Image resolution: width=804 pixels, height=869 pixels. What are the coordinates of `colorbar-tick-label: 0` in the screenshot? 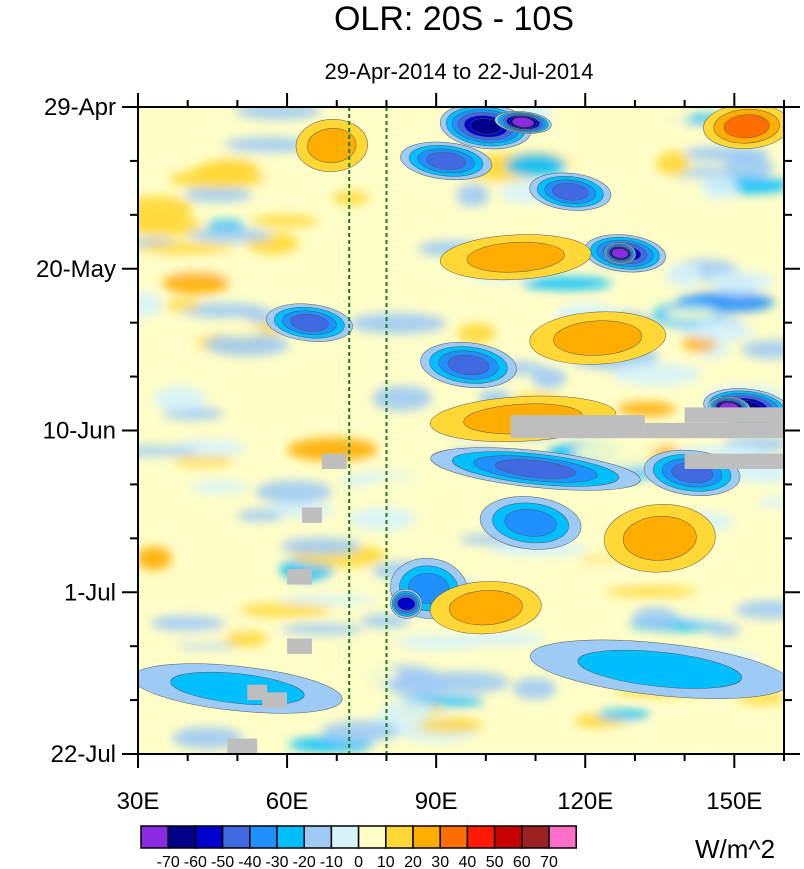 It's located at (358, 861).